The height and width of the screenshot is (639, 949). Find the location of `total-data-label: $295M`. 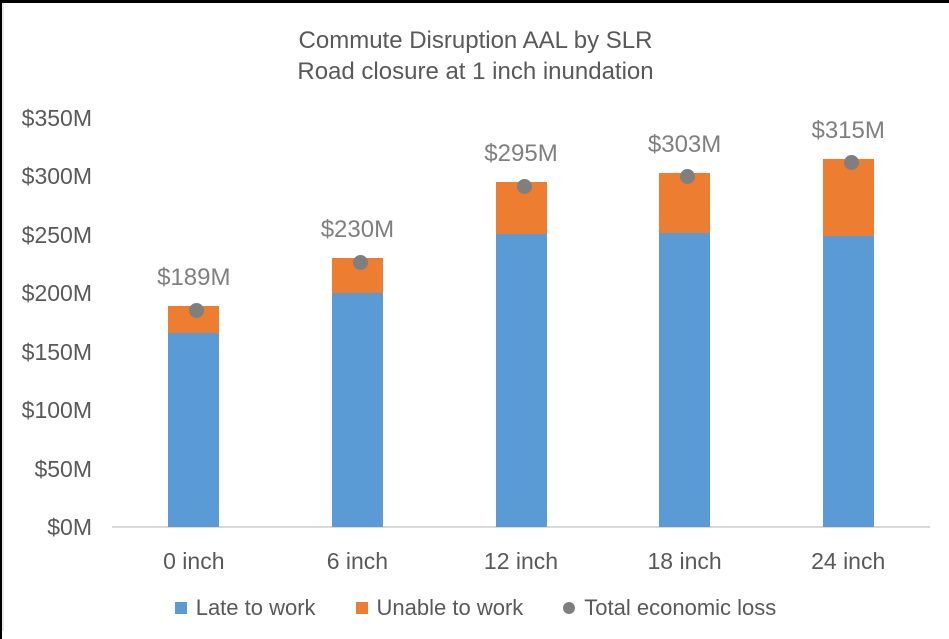

total-data-label: $295M is located at coordinates (521, 154).